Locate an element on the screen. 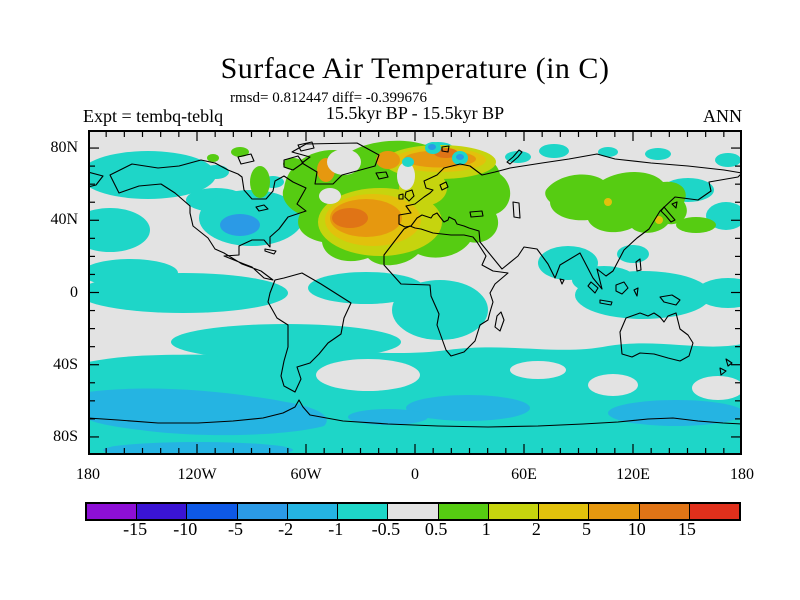  colorbar-boundary-label: 1 is located at coordinates (486, 529).